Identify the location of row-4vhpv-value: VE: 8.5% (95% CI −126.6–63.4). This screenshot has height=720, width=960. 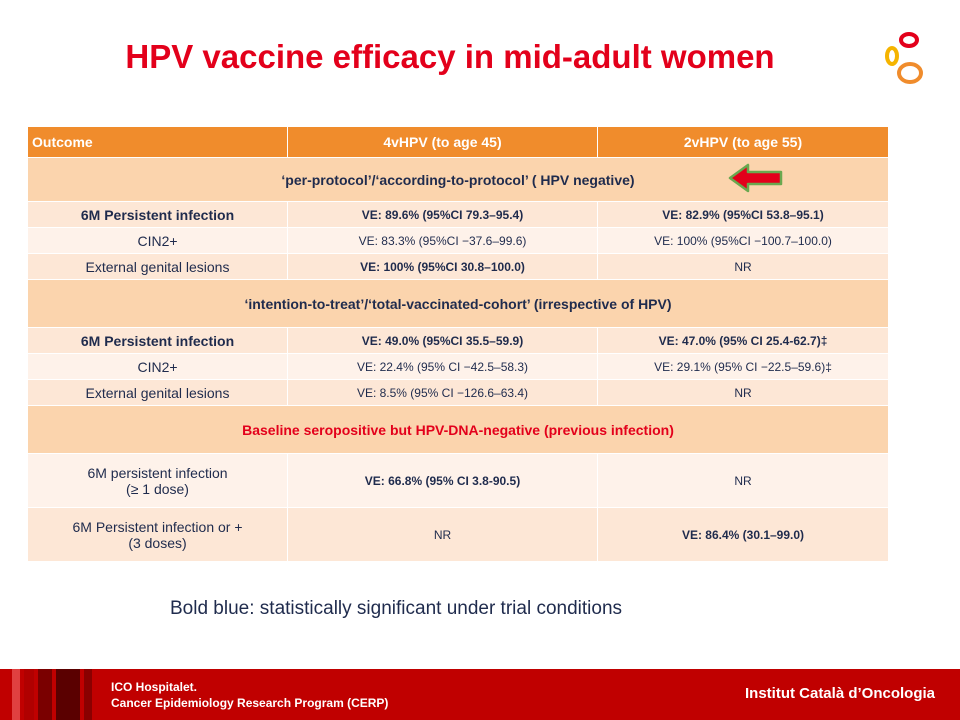
(442, 392).